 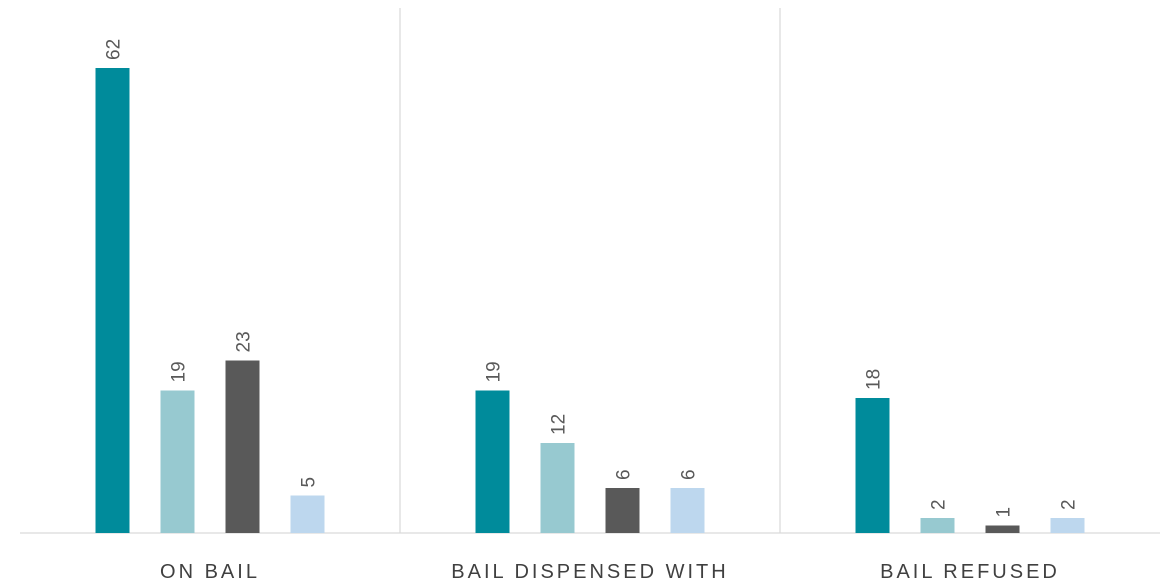 What do you see at coordinates (559, 424) in the screenshot?
I see `data-label: 12` at bounding box center [559, 424].